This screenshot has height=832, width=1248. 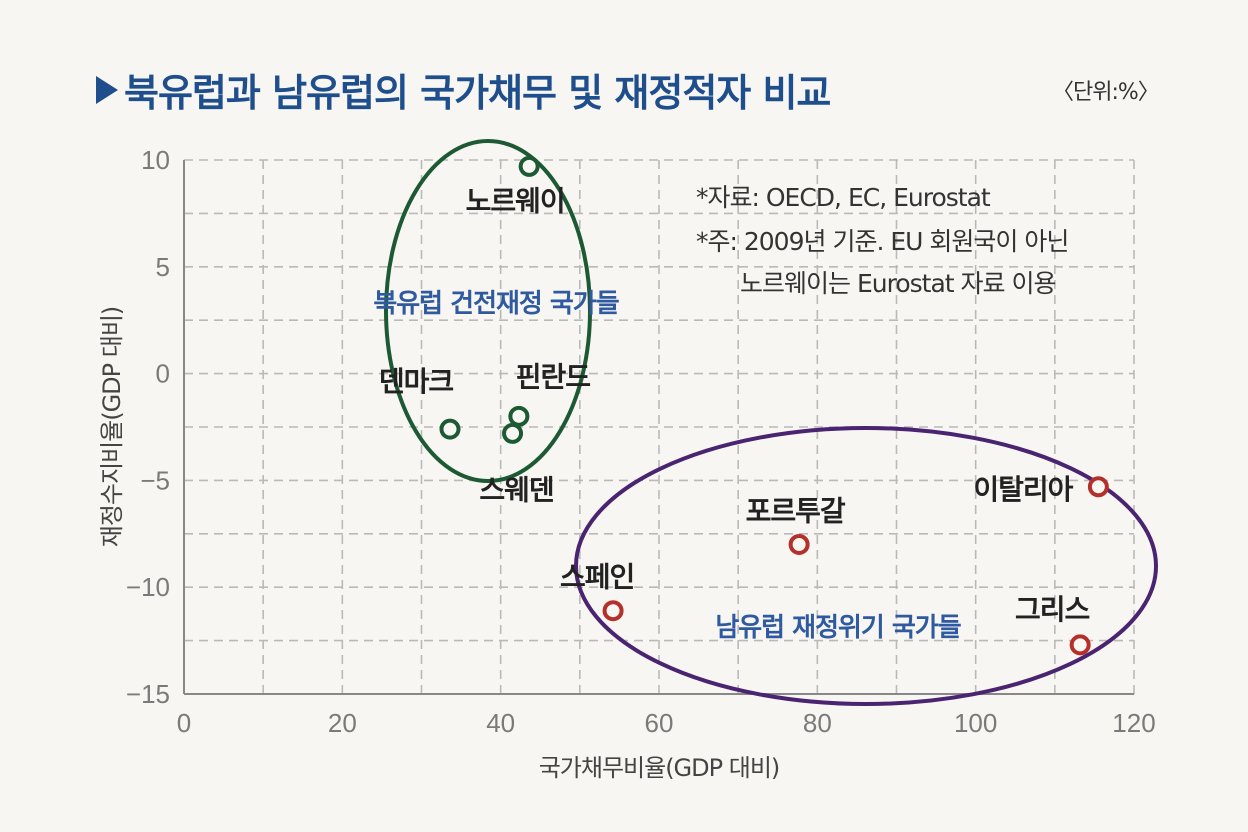 I want to click on title-triangle-icon, so click(x=107, y=89).